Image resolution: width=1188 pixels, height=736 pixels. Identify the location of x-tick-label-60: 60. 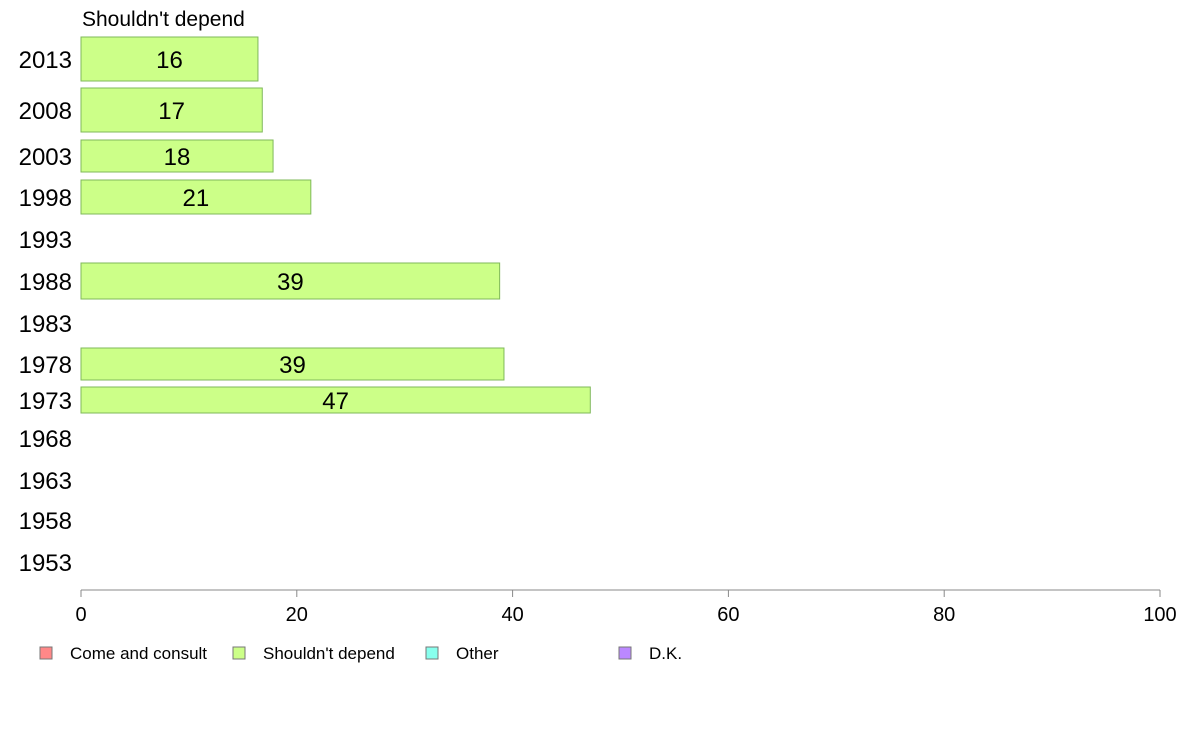
(728, 615).